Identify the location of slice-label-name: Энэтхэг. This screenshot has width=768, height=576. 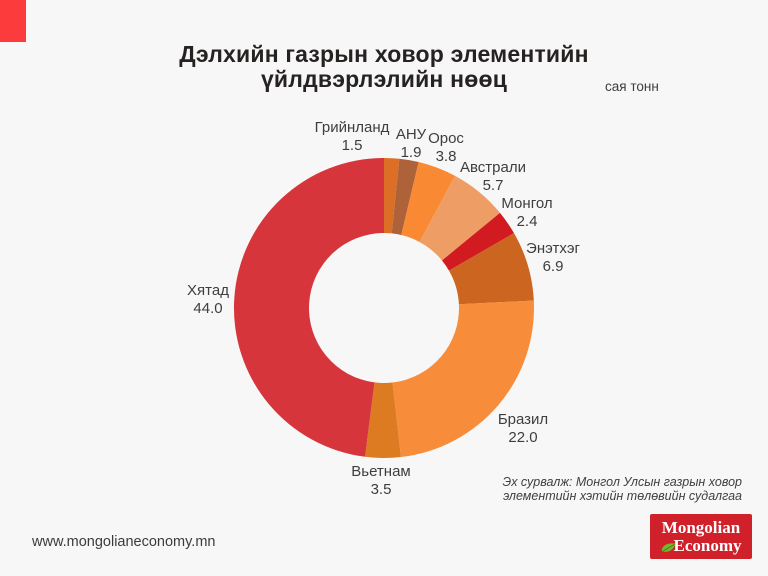
(553, 248).